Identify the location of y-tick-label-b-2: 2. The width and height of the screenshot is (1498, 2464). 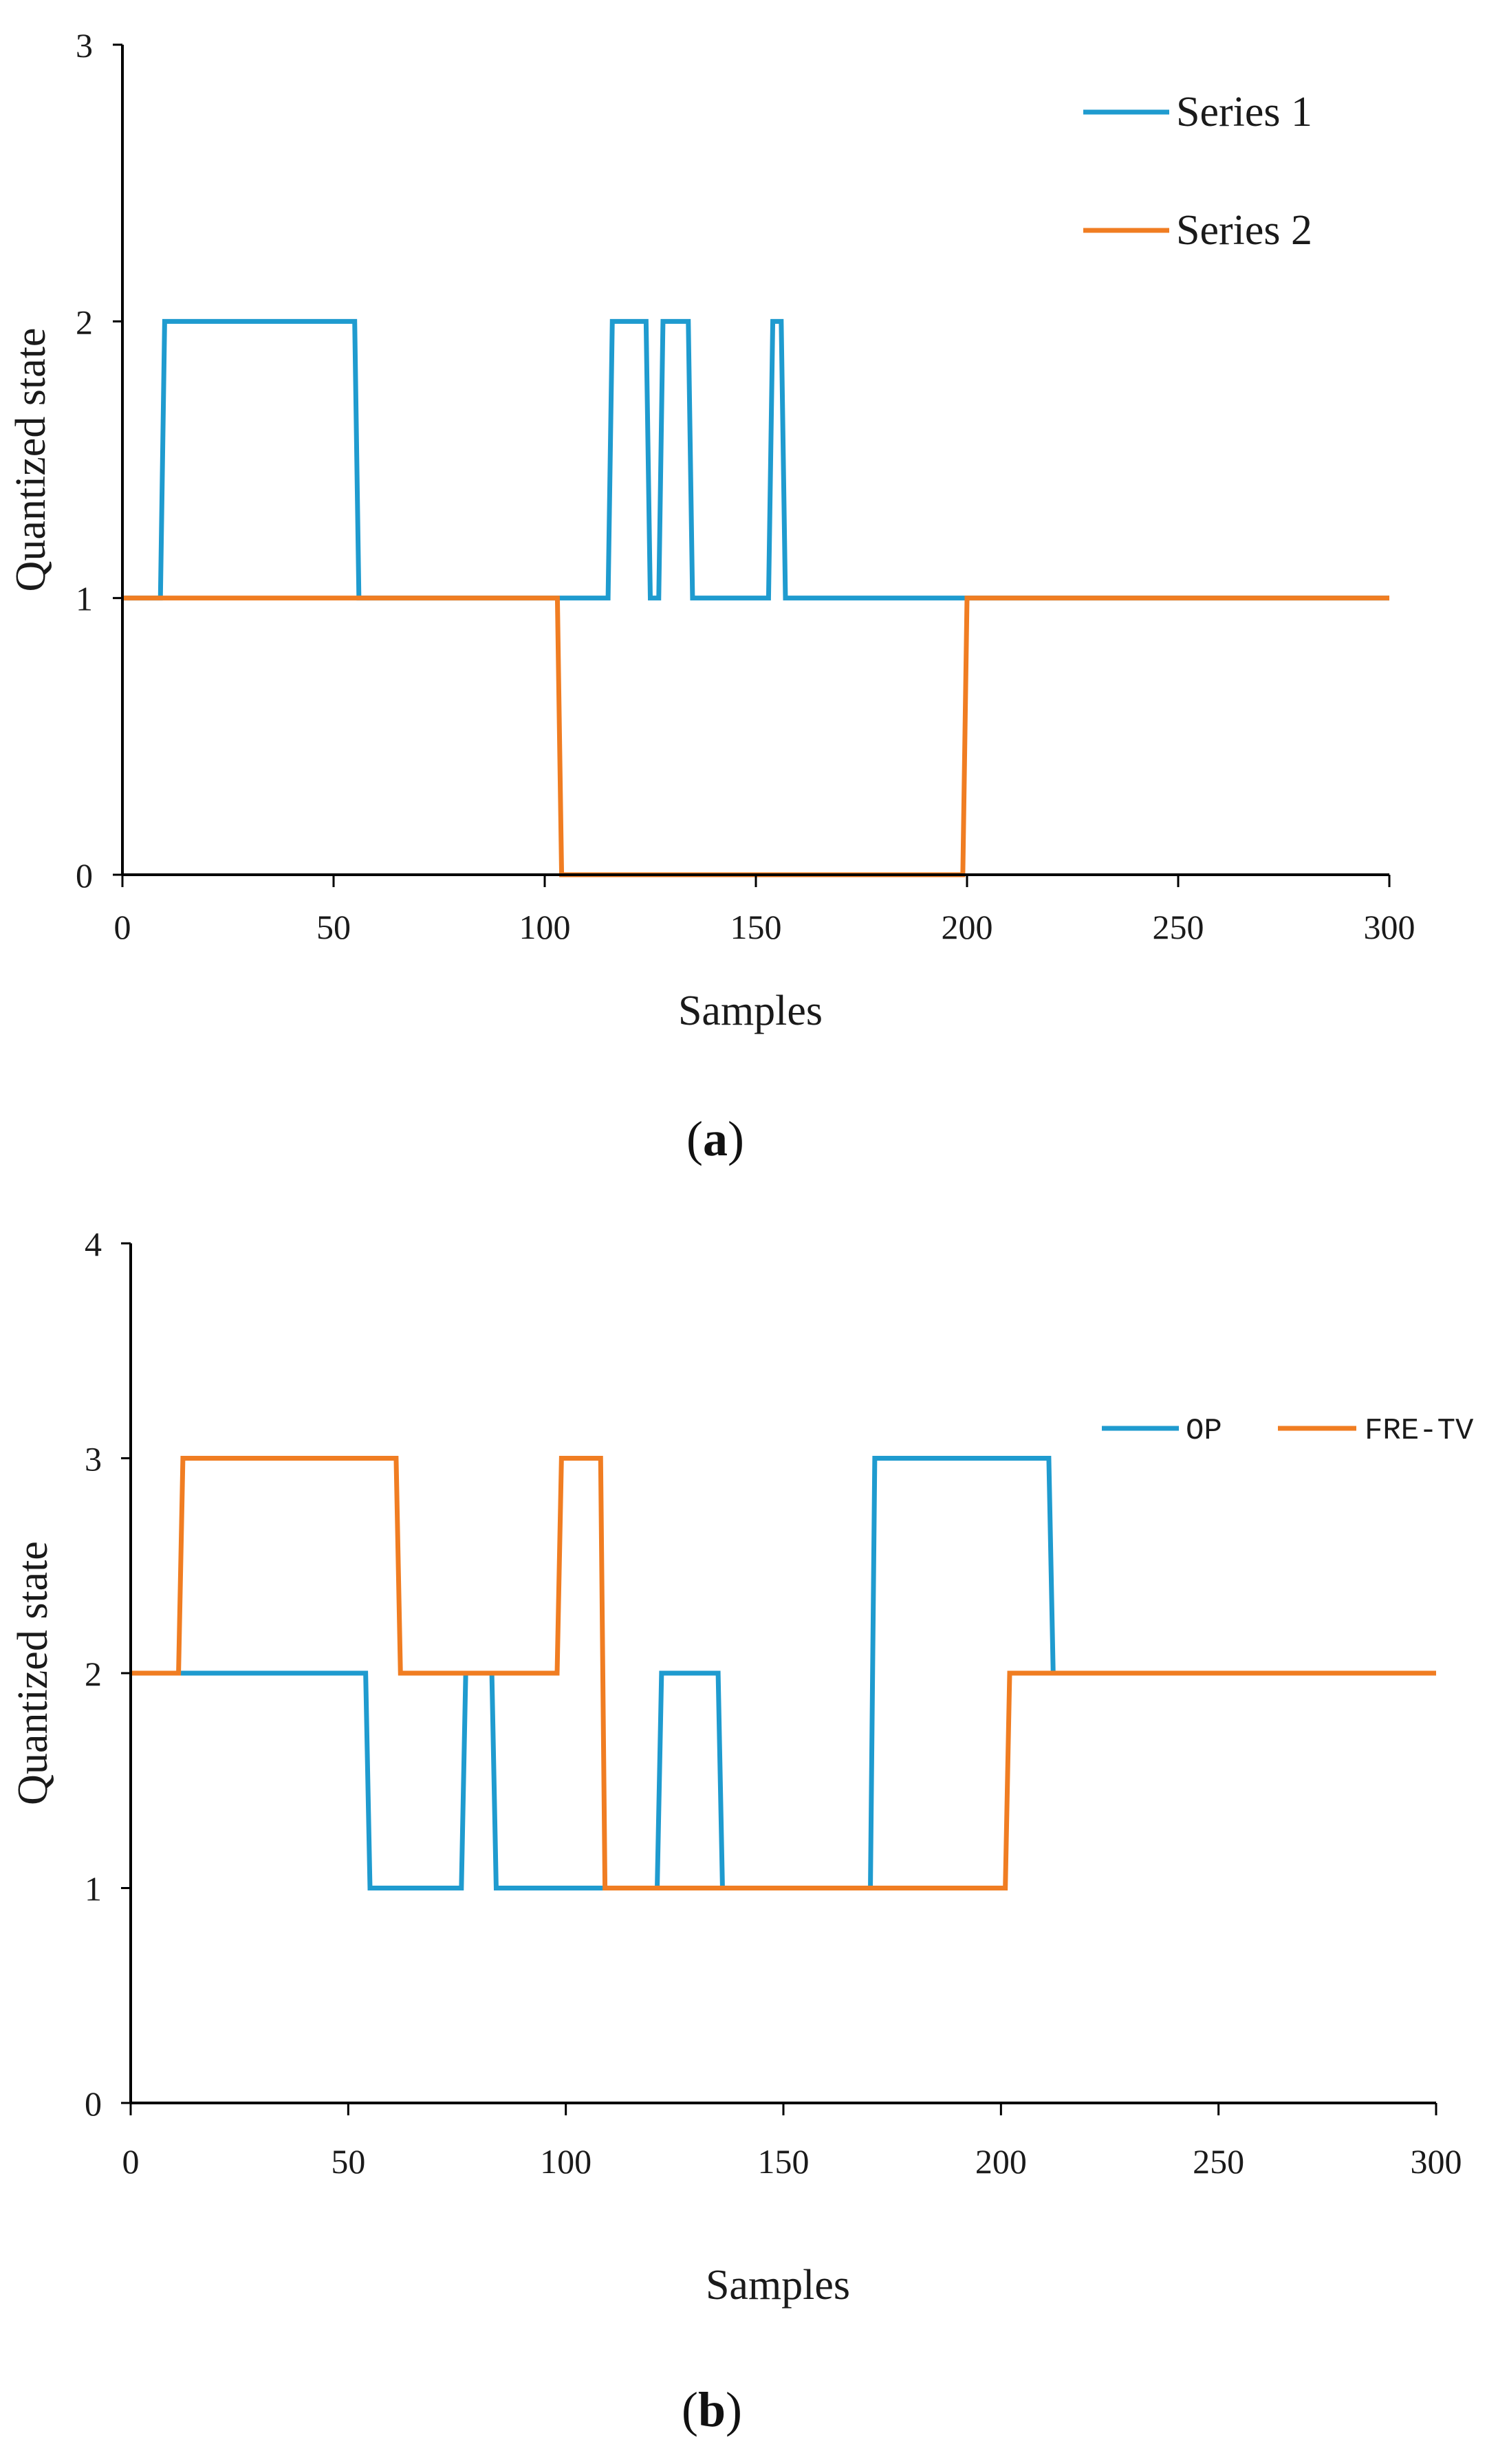
(93, 1674).